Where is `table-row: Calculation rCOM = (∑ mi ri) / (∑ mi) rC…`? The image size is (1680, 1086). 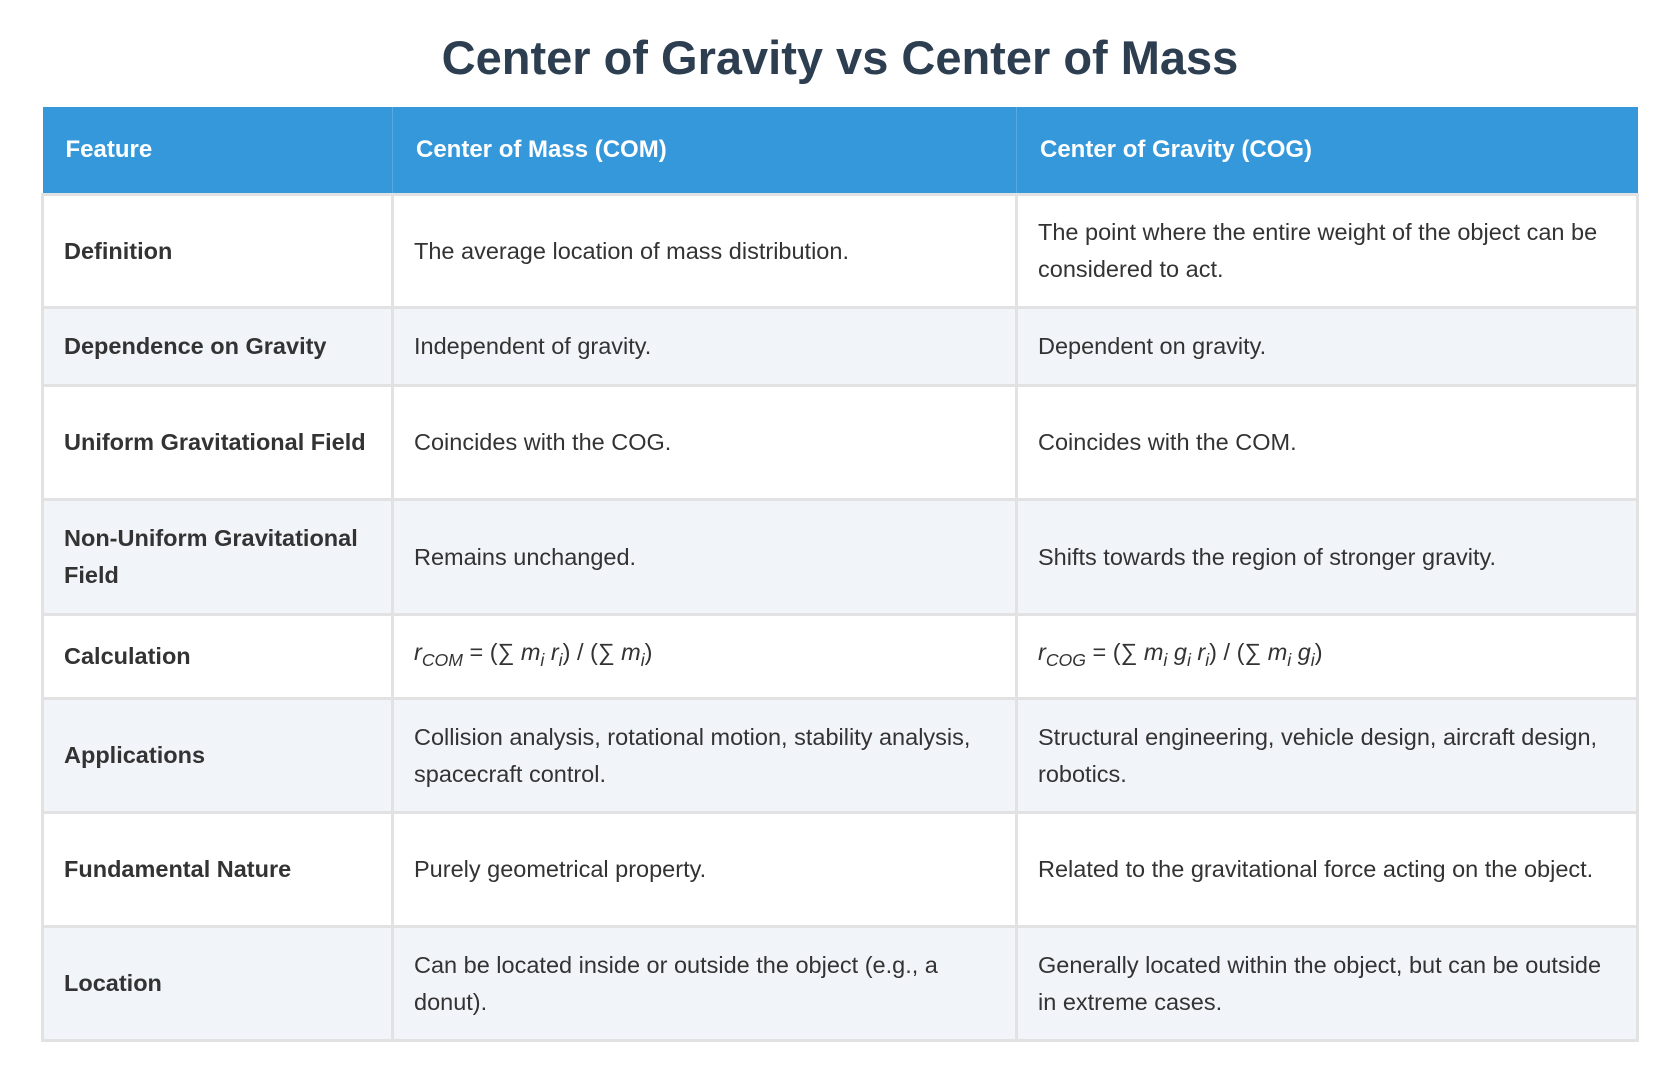 table-row: Calculation rCOM = (∑ mi ri) / (∑ mi) rC… is located at coordinates (840, 656).